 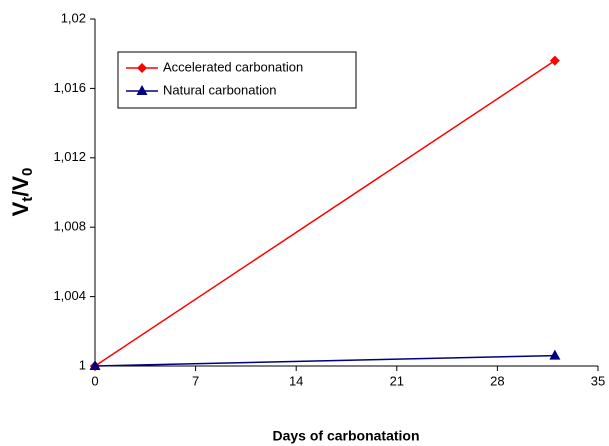 I want to click on x-tick-label: 14, so click(x=296, y=380).